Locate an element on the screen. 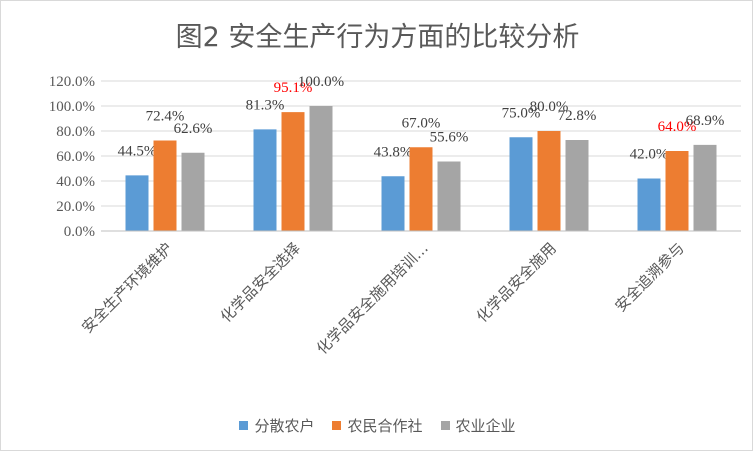  data-label: 72.4% is located at coordinates (165, 117).